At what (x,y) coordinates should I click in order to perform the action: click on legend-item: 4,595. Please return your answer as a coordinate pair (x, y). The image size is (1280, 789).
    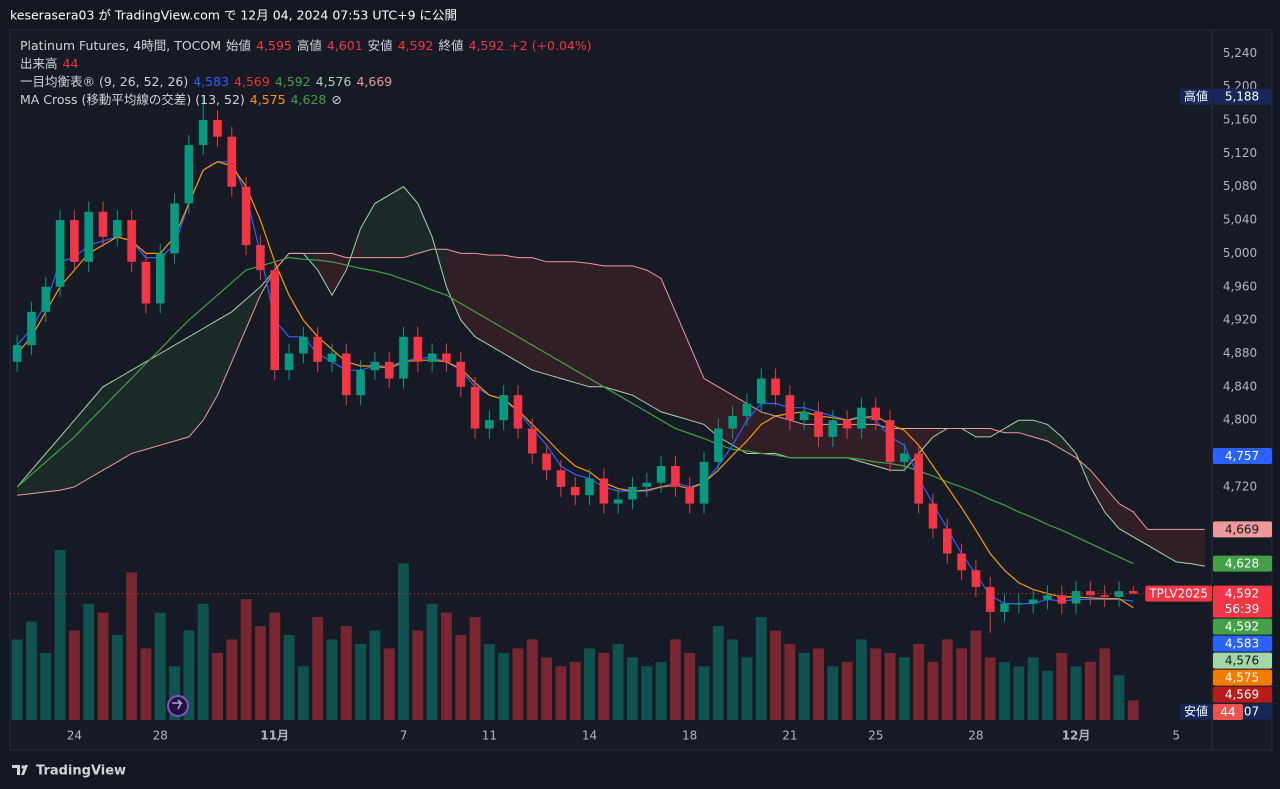
    Looking at the image, I should click on (274, 45).